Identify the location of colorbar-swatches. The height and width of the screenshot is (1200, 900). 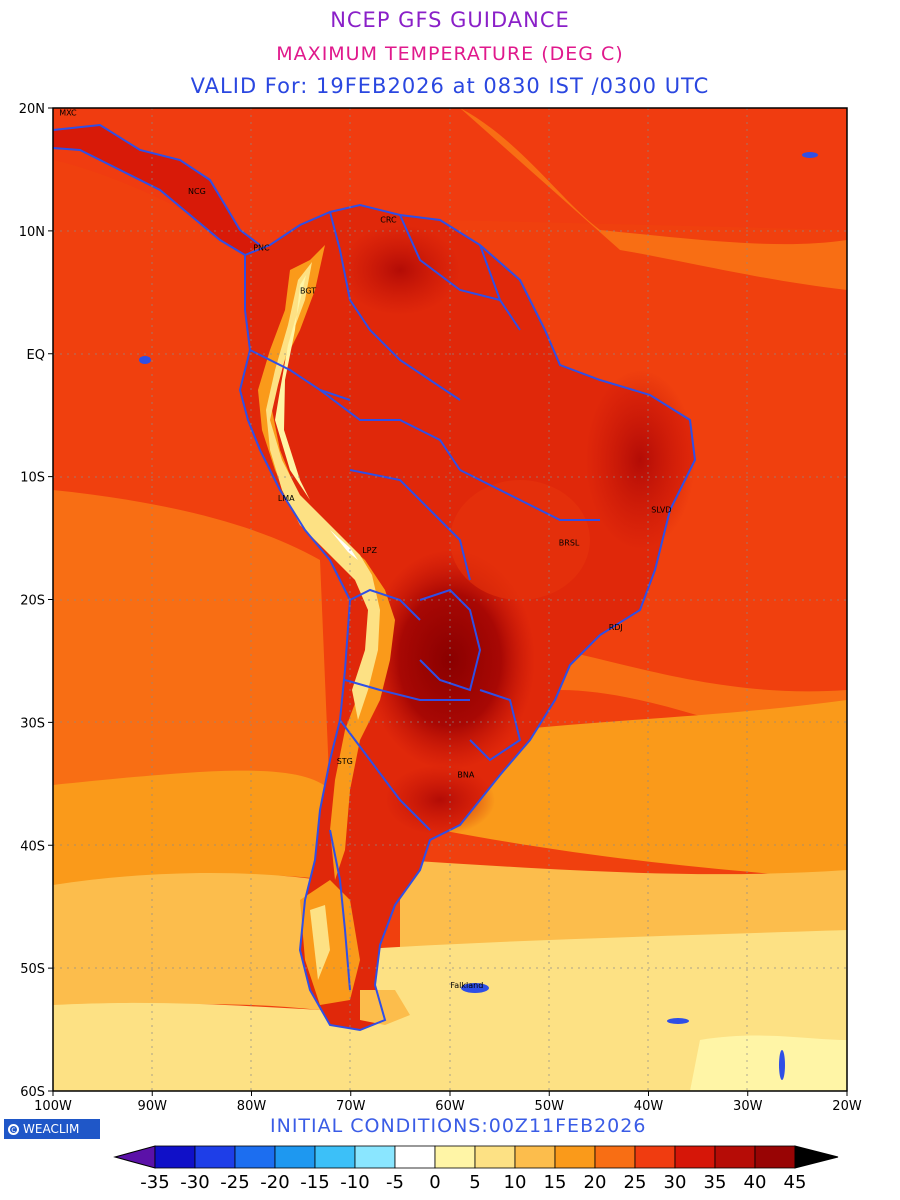
(476, 1157).